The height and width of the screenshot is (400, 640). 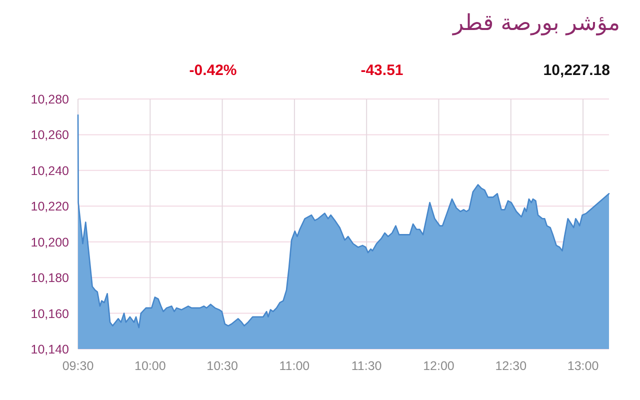 What do you see at coordinates (50, 313) in the screenshot?
I see `y-tick-label: 10,160` at bounding box center [50, 313].